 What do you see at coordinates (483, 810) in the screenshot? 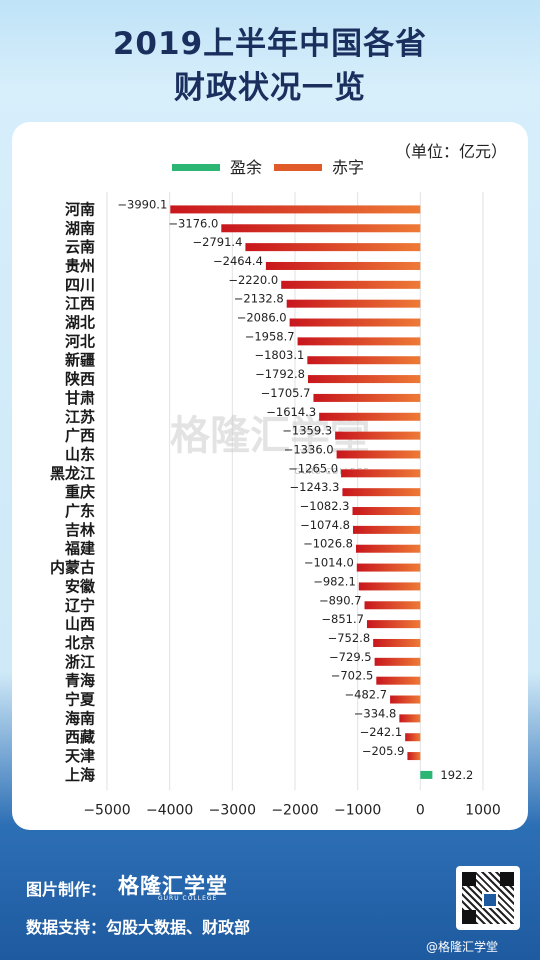
I see `x-tick-label: 1000` at bounding box center [483, 810].